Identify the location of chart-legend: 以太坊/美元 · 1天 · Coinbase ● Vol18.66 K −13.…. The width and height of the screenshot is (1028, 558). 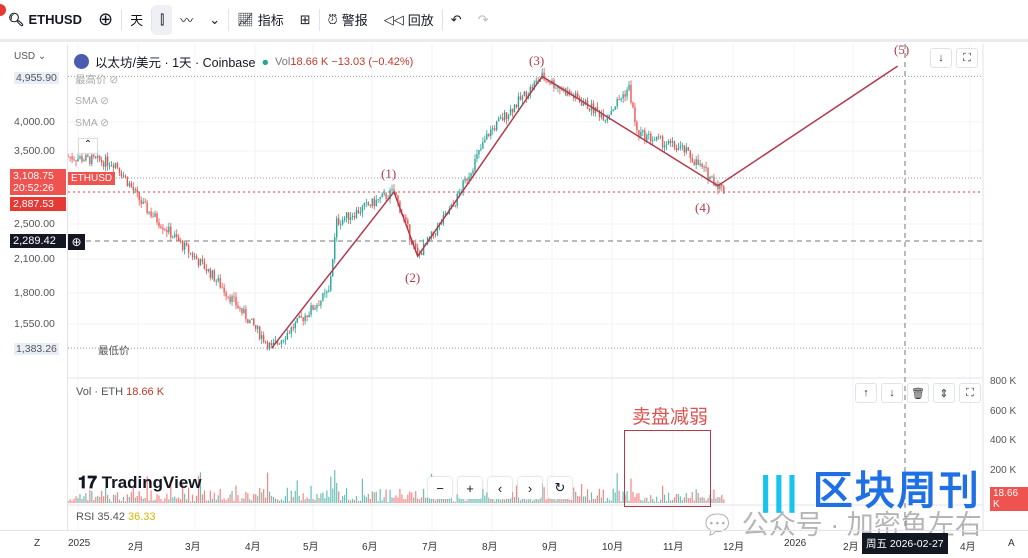
(243, 61).